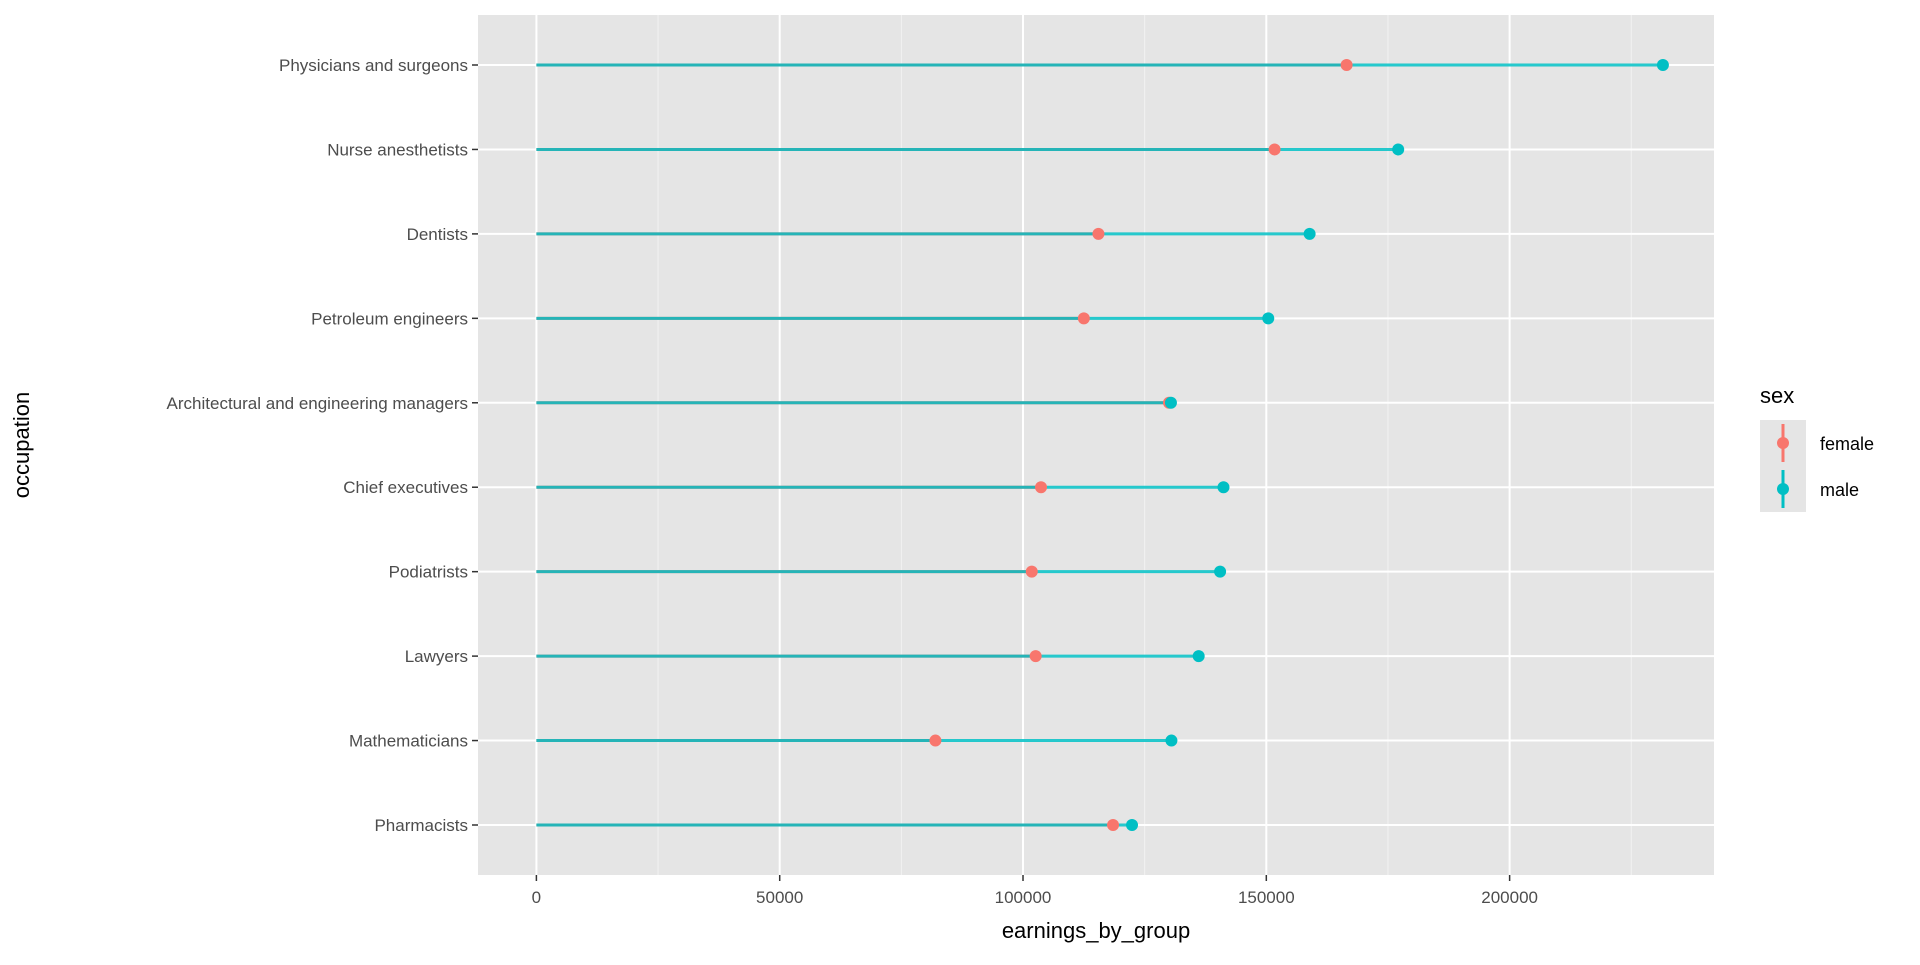  Describe the element at coordinates (1266, 897) in the screenshot. I see `x-tick-label: 150000` at that location.